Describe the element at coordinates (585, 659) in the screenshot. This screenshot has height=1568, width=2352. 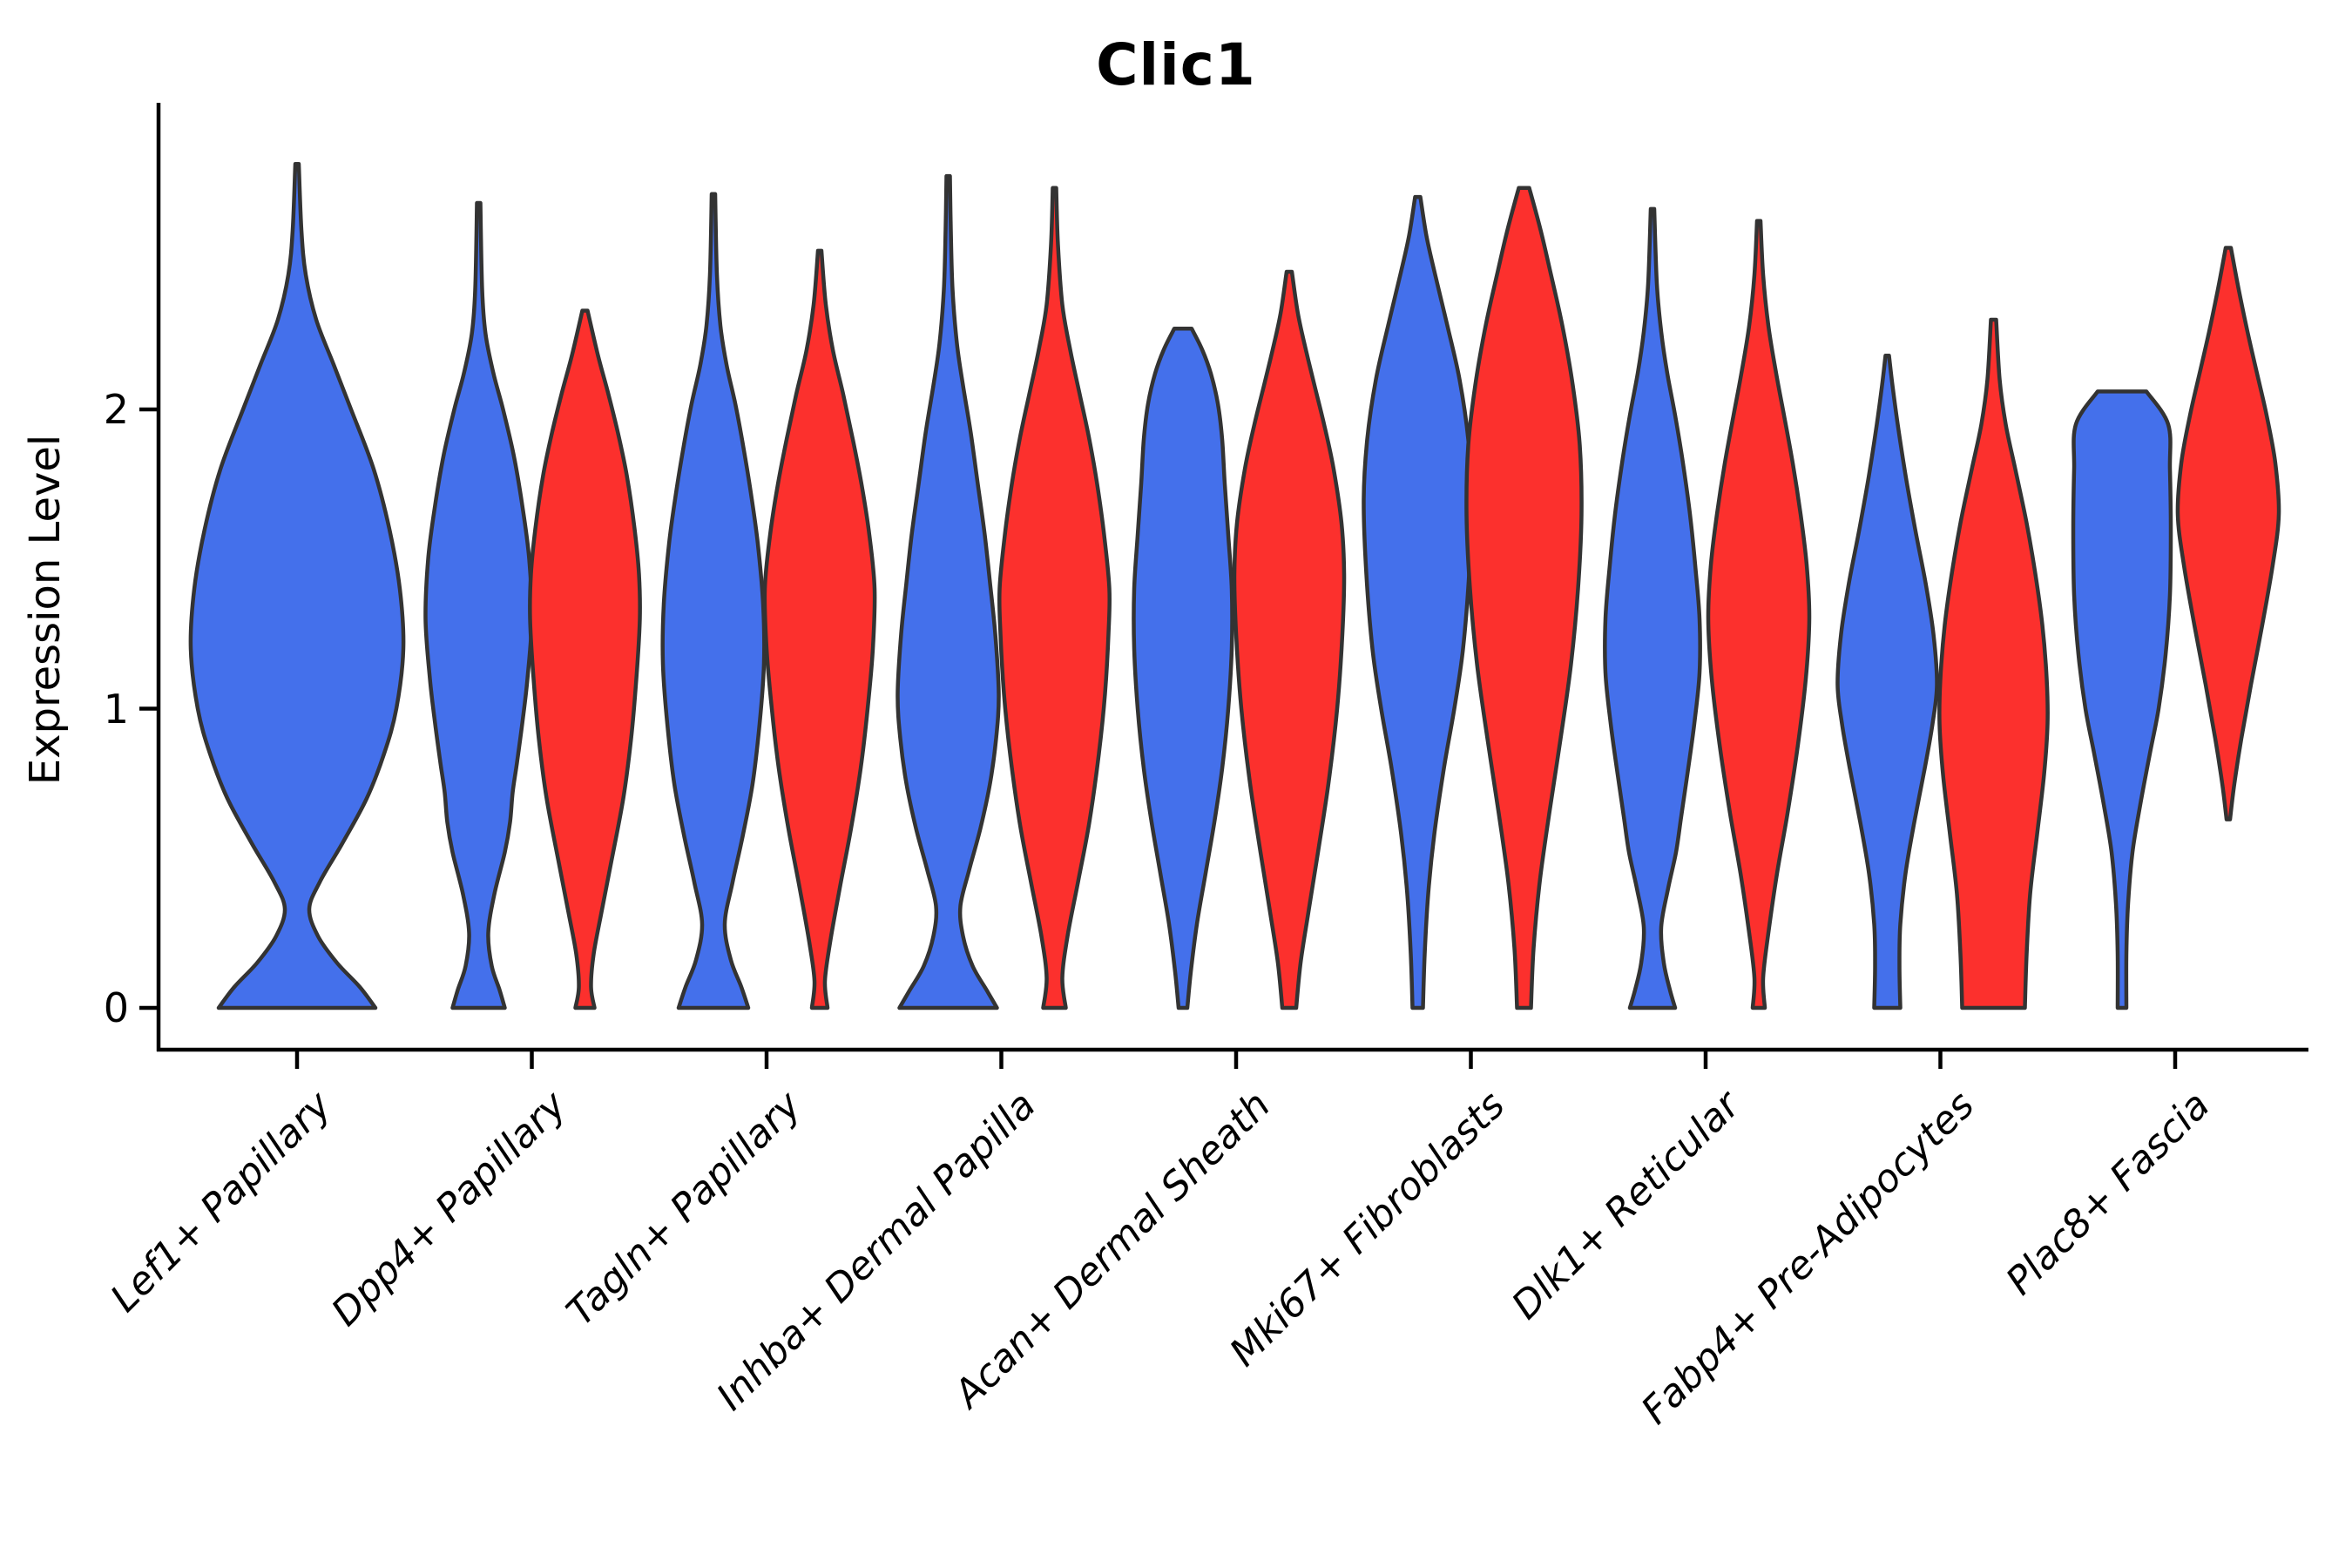
I see `violin-dpp4-papillary-red` at that location.